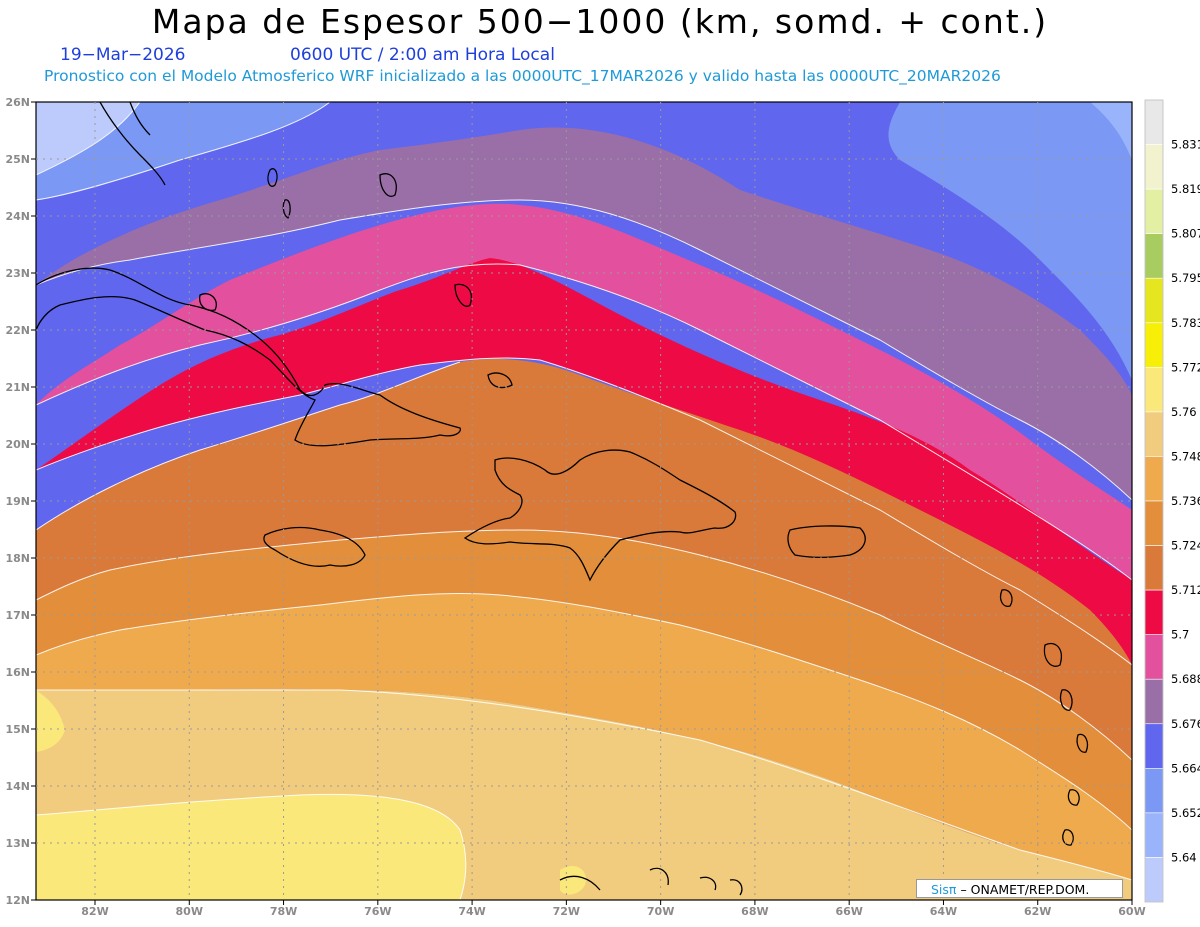 This screenshot has width=1200, height=927. What do you see at coordinates (566, 911) in the screenshot?
I see `lon-label: 72W` at bounding box center [566, 911].